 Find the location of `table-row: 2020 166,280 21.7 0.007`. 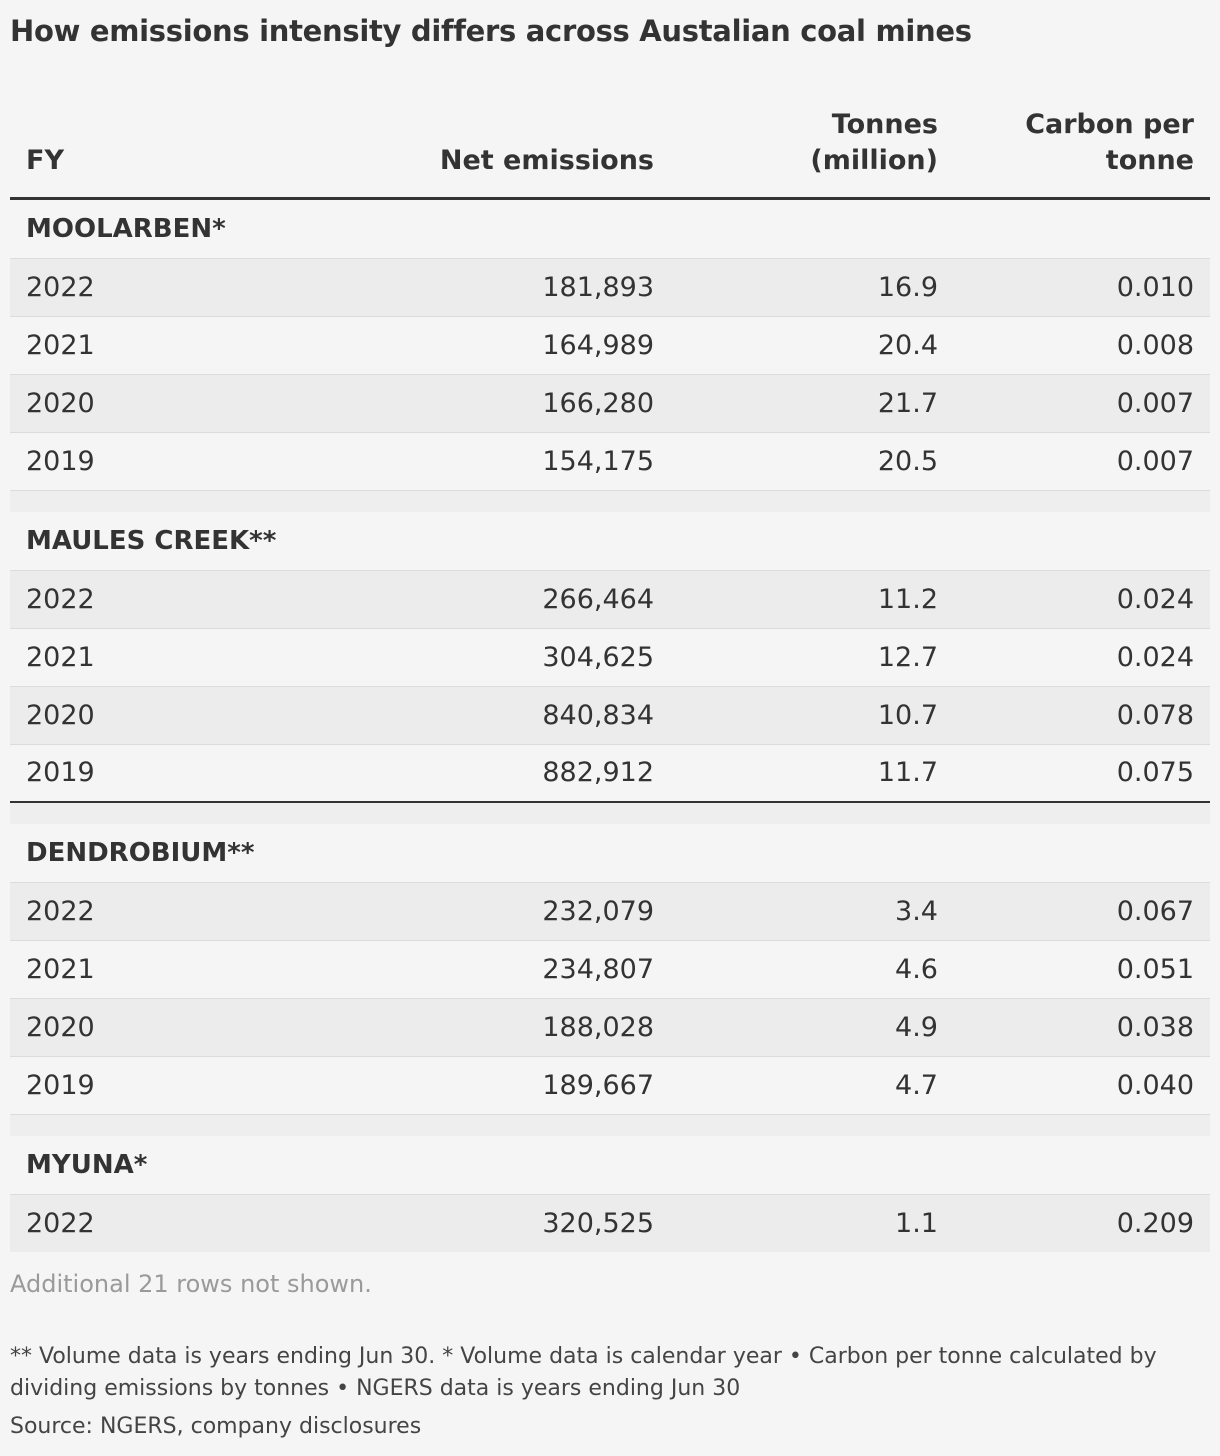

table-row: 2020 166,280 21.7 0.007 is located at coordinates (610, 402).